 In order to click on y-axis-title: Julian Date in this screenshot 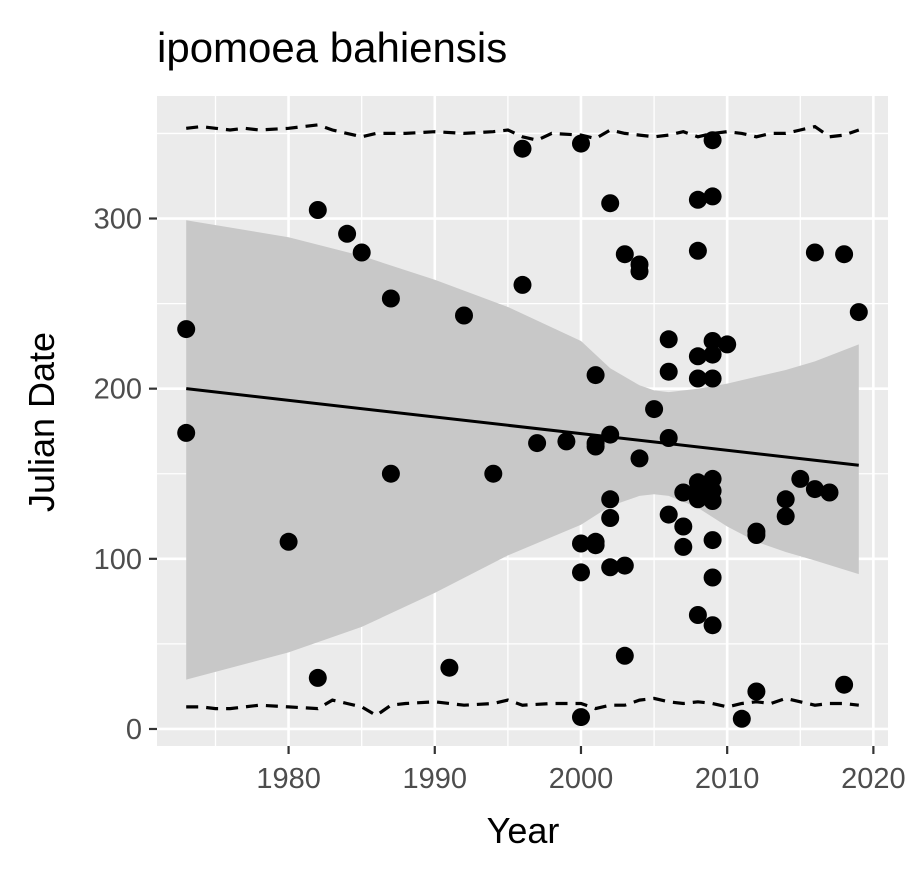, I will do `click(41, 422)`.